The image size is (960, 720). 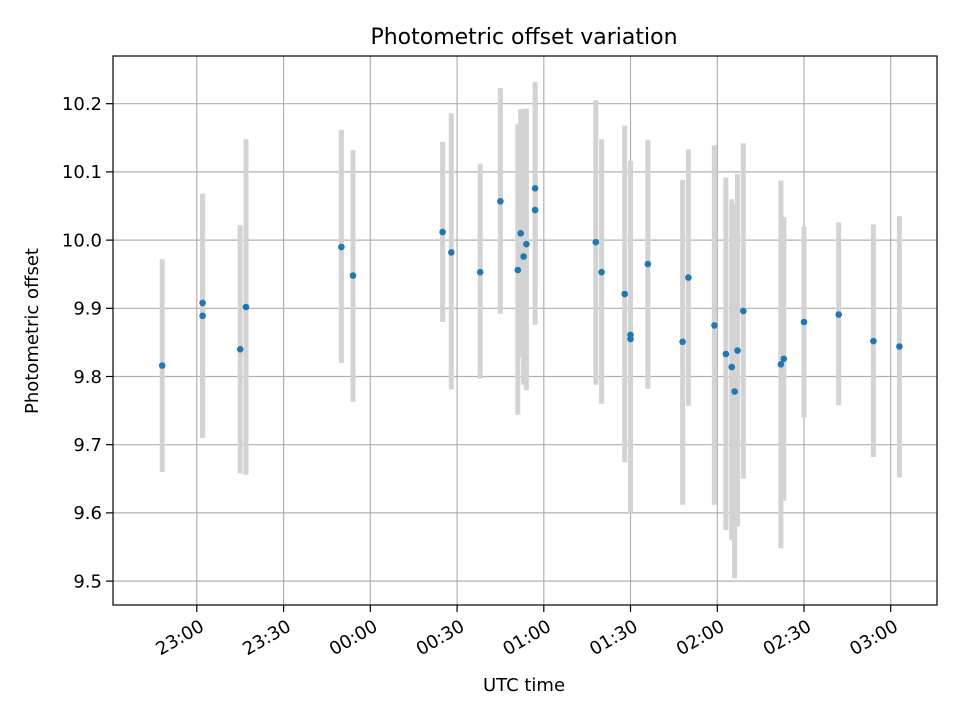 What do you see at coordinates (82, 172) in the screenshot?
I see `y-tick-label: 10.1` at bounding box center [82, 172].